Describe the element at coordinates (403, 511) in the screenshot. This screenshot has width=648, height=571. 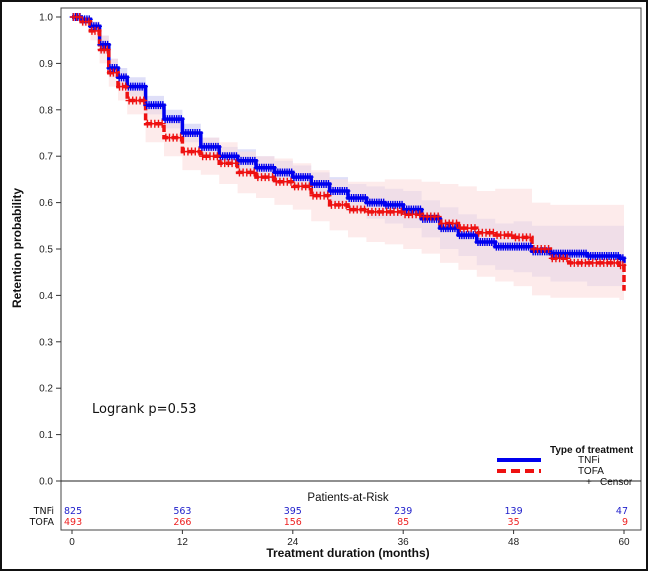
I see `risk-value-tnfi: 239` at that location.